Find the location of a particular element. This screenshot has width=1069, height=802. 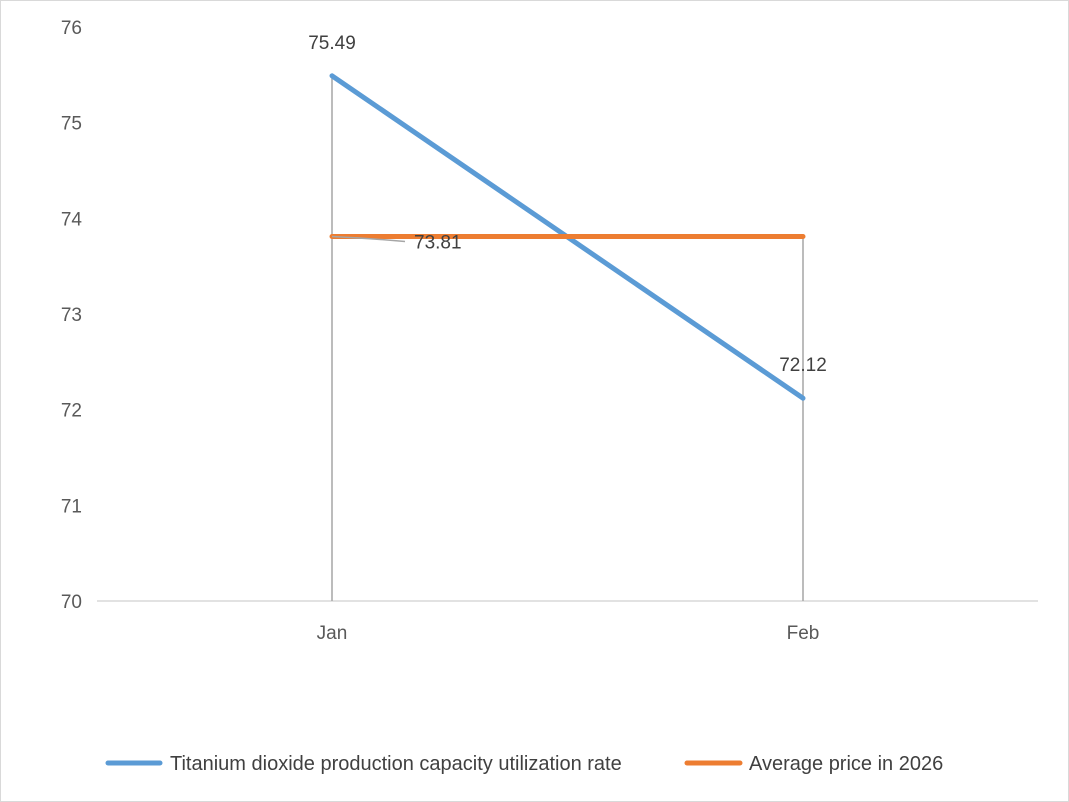

y-tick-label-5: 75 is located at coordinates (71, 124).